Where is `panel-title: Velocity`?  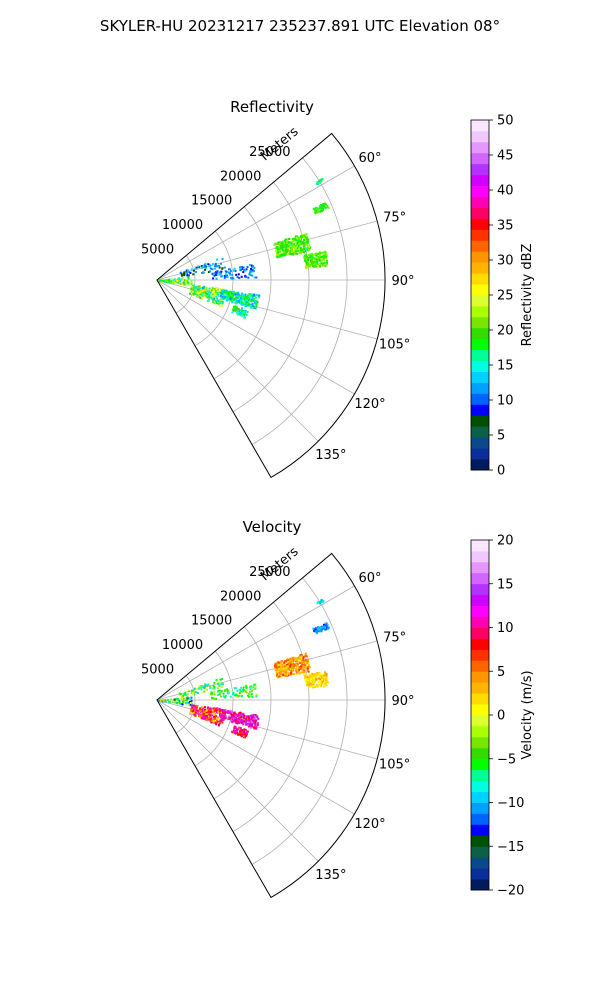 panel-title: Velocity is located at coordinates (272, 527).